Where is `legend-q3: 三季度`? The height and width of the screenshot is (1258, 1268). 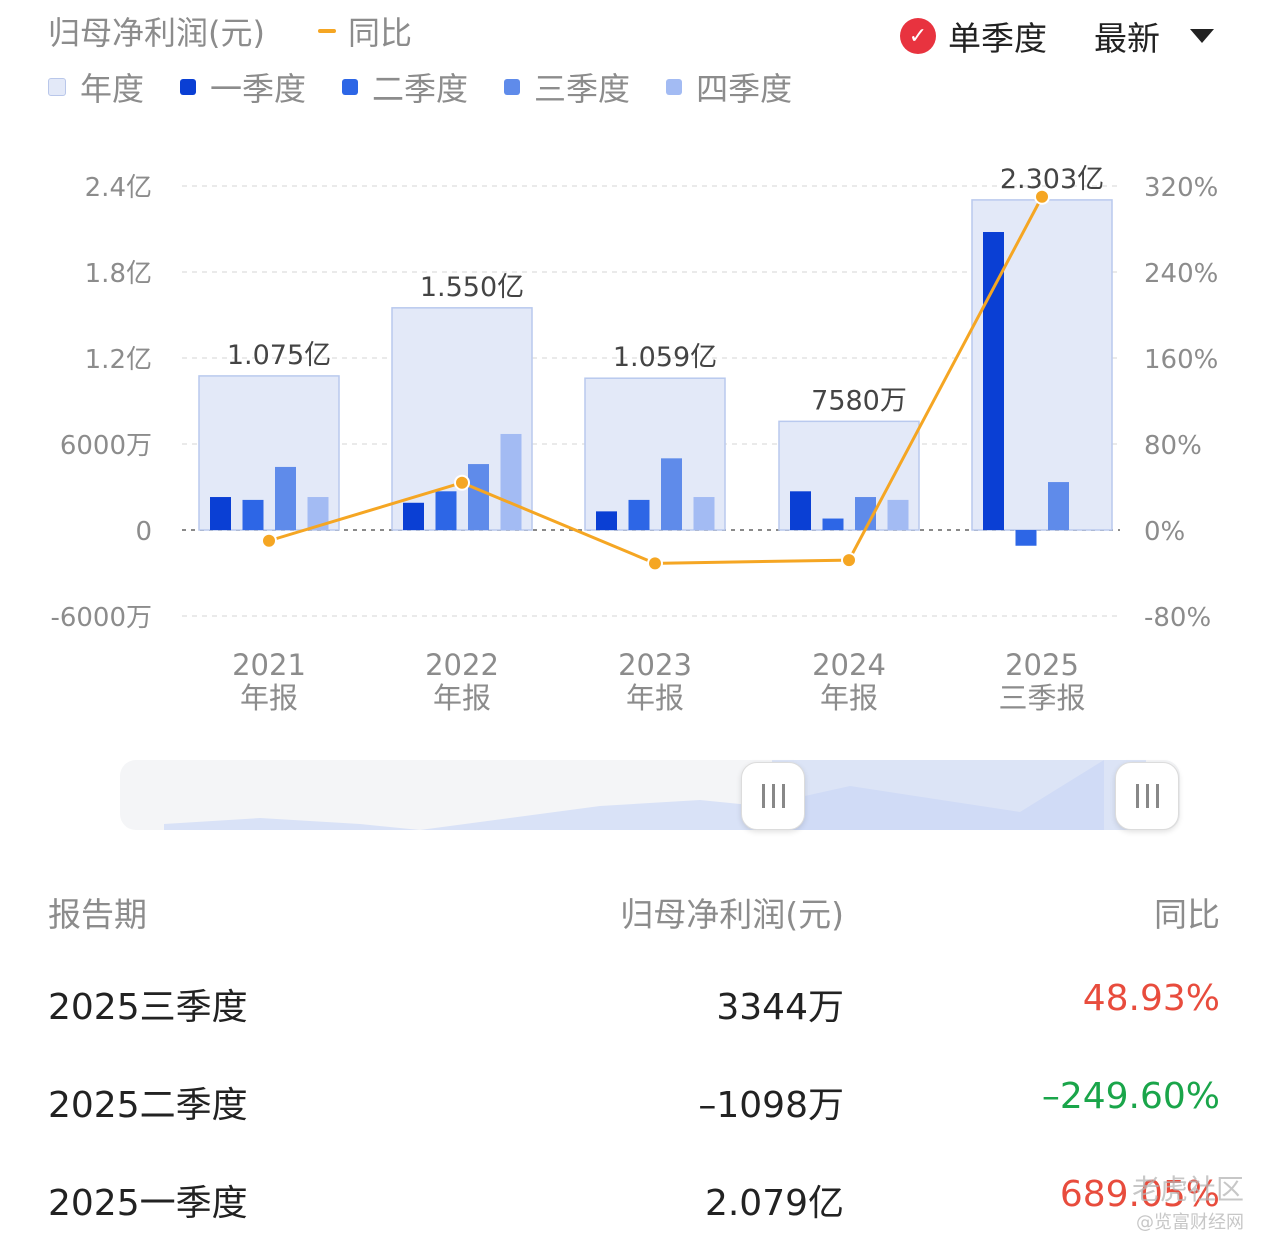 legend-q3: 三季度 is located at coordinates (567, 87).